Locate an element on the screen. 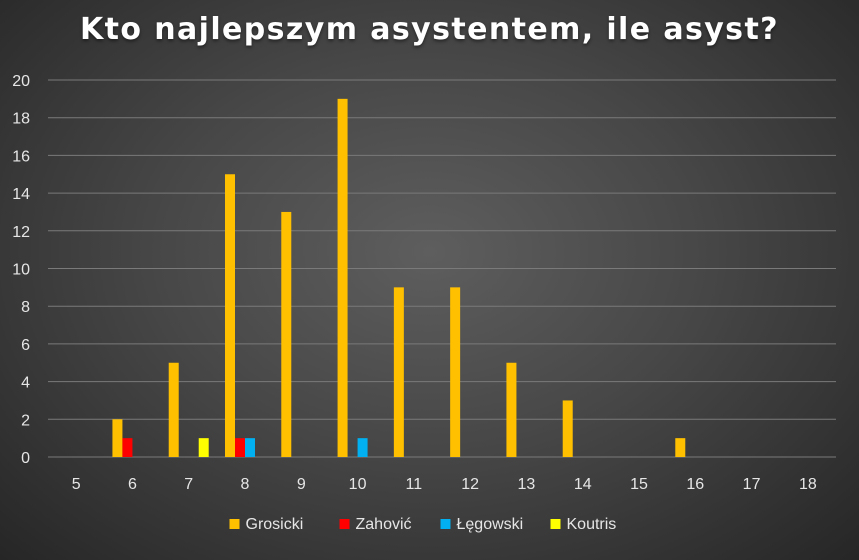 The height and width of the screenshot is (560, 859). x-tick-label: 8 is located at coordinates (245, 484).